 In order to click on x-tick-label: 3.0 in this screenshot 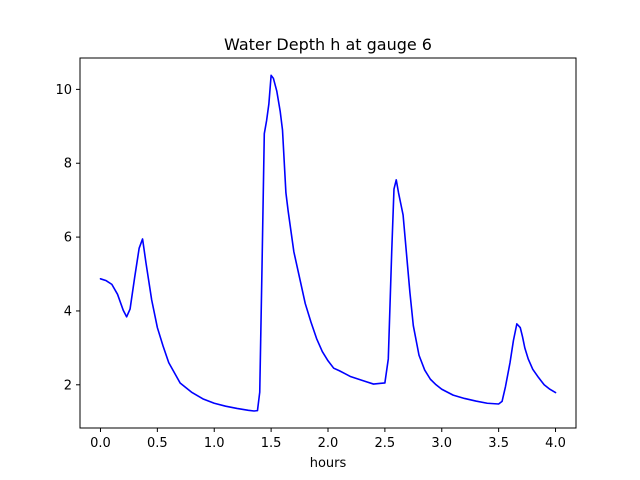, I will do `click(441, 443)`.